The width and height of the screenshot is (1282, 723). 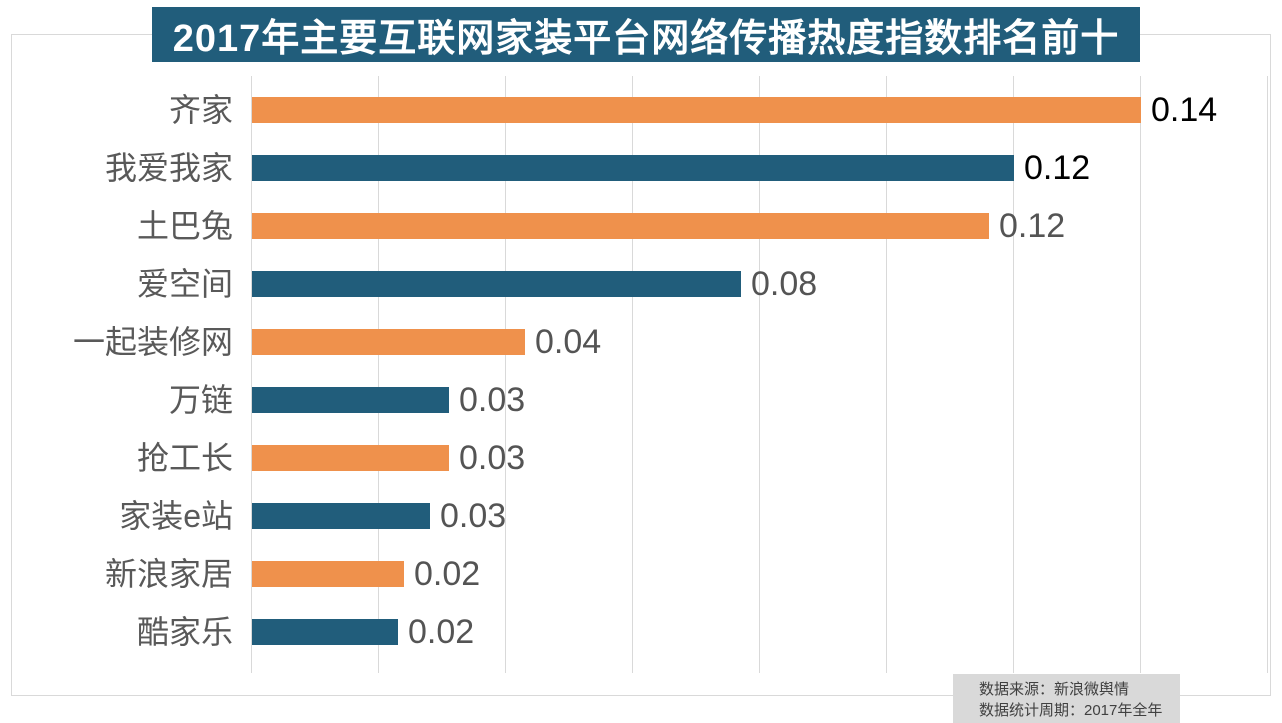 I want to click on category-label: 新浪家居, so click(x=168, y=574).